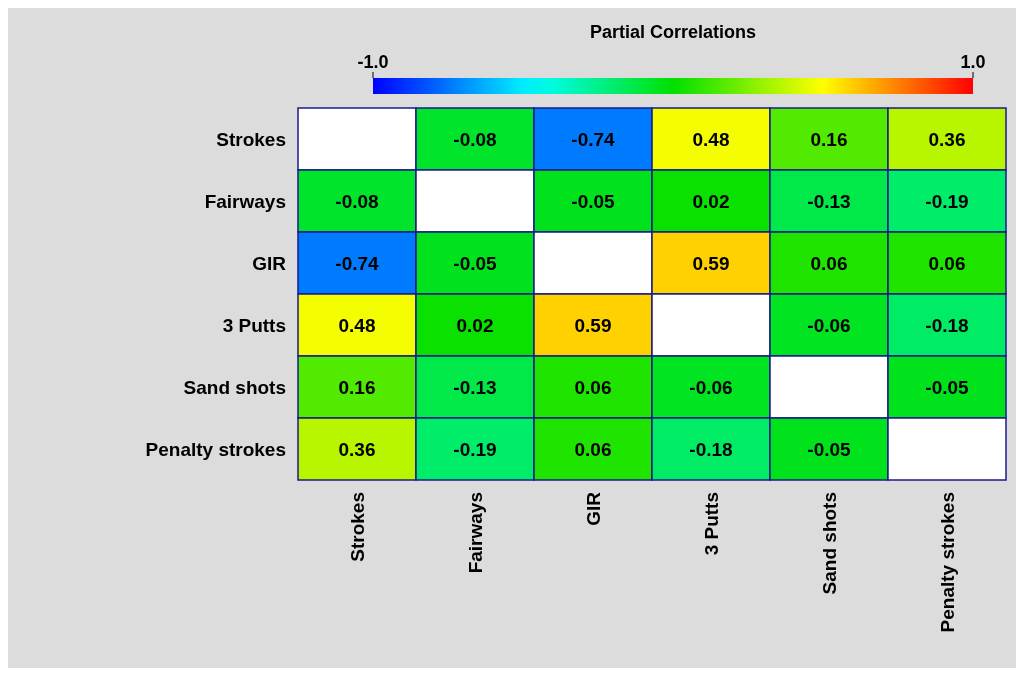 The image size is (1024, 680). I want to click on x-tick-label: Fairways, so click(475, 533).